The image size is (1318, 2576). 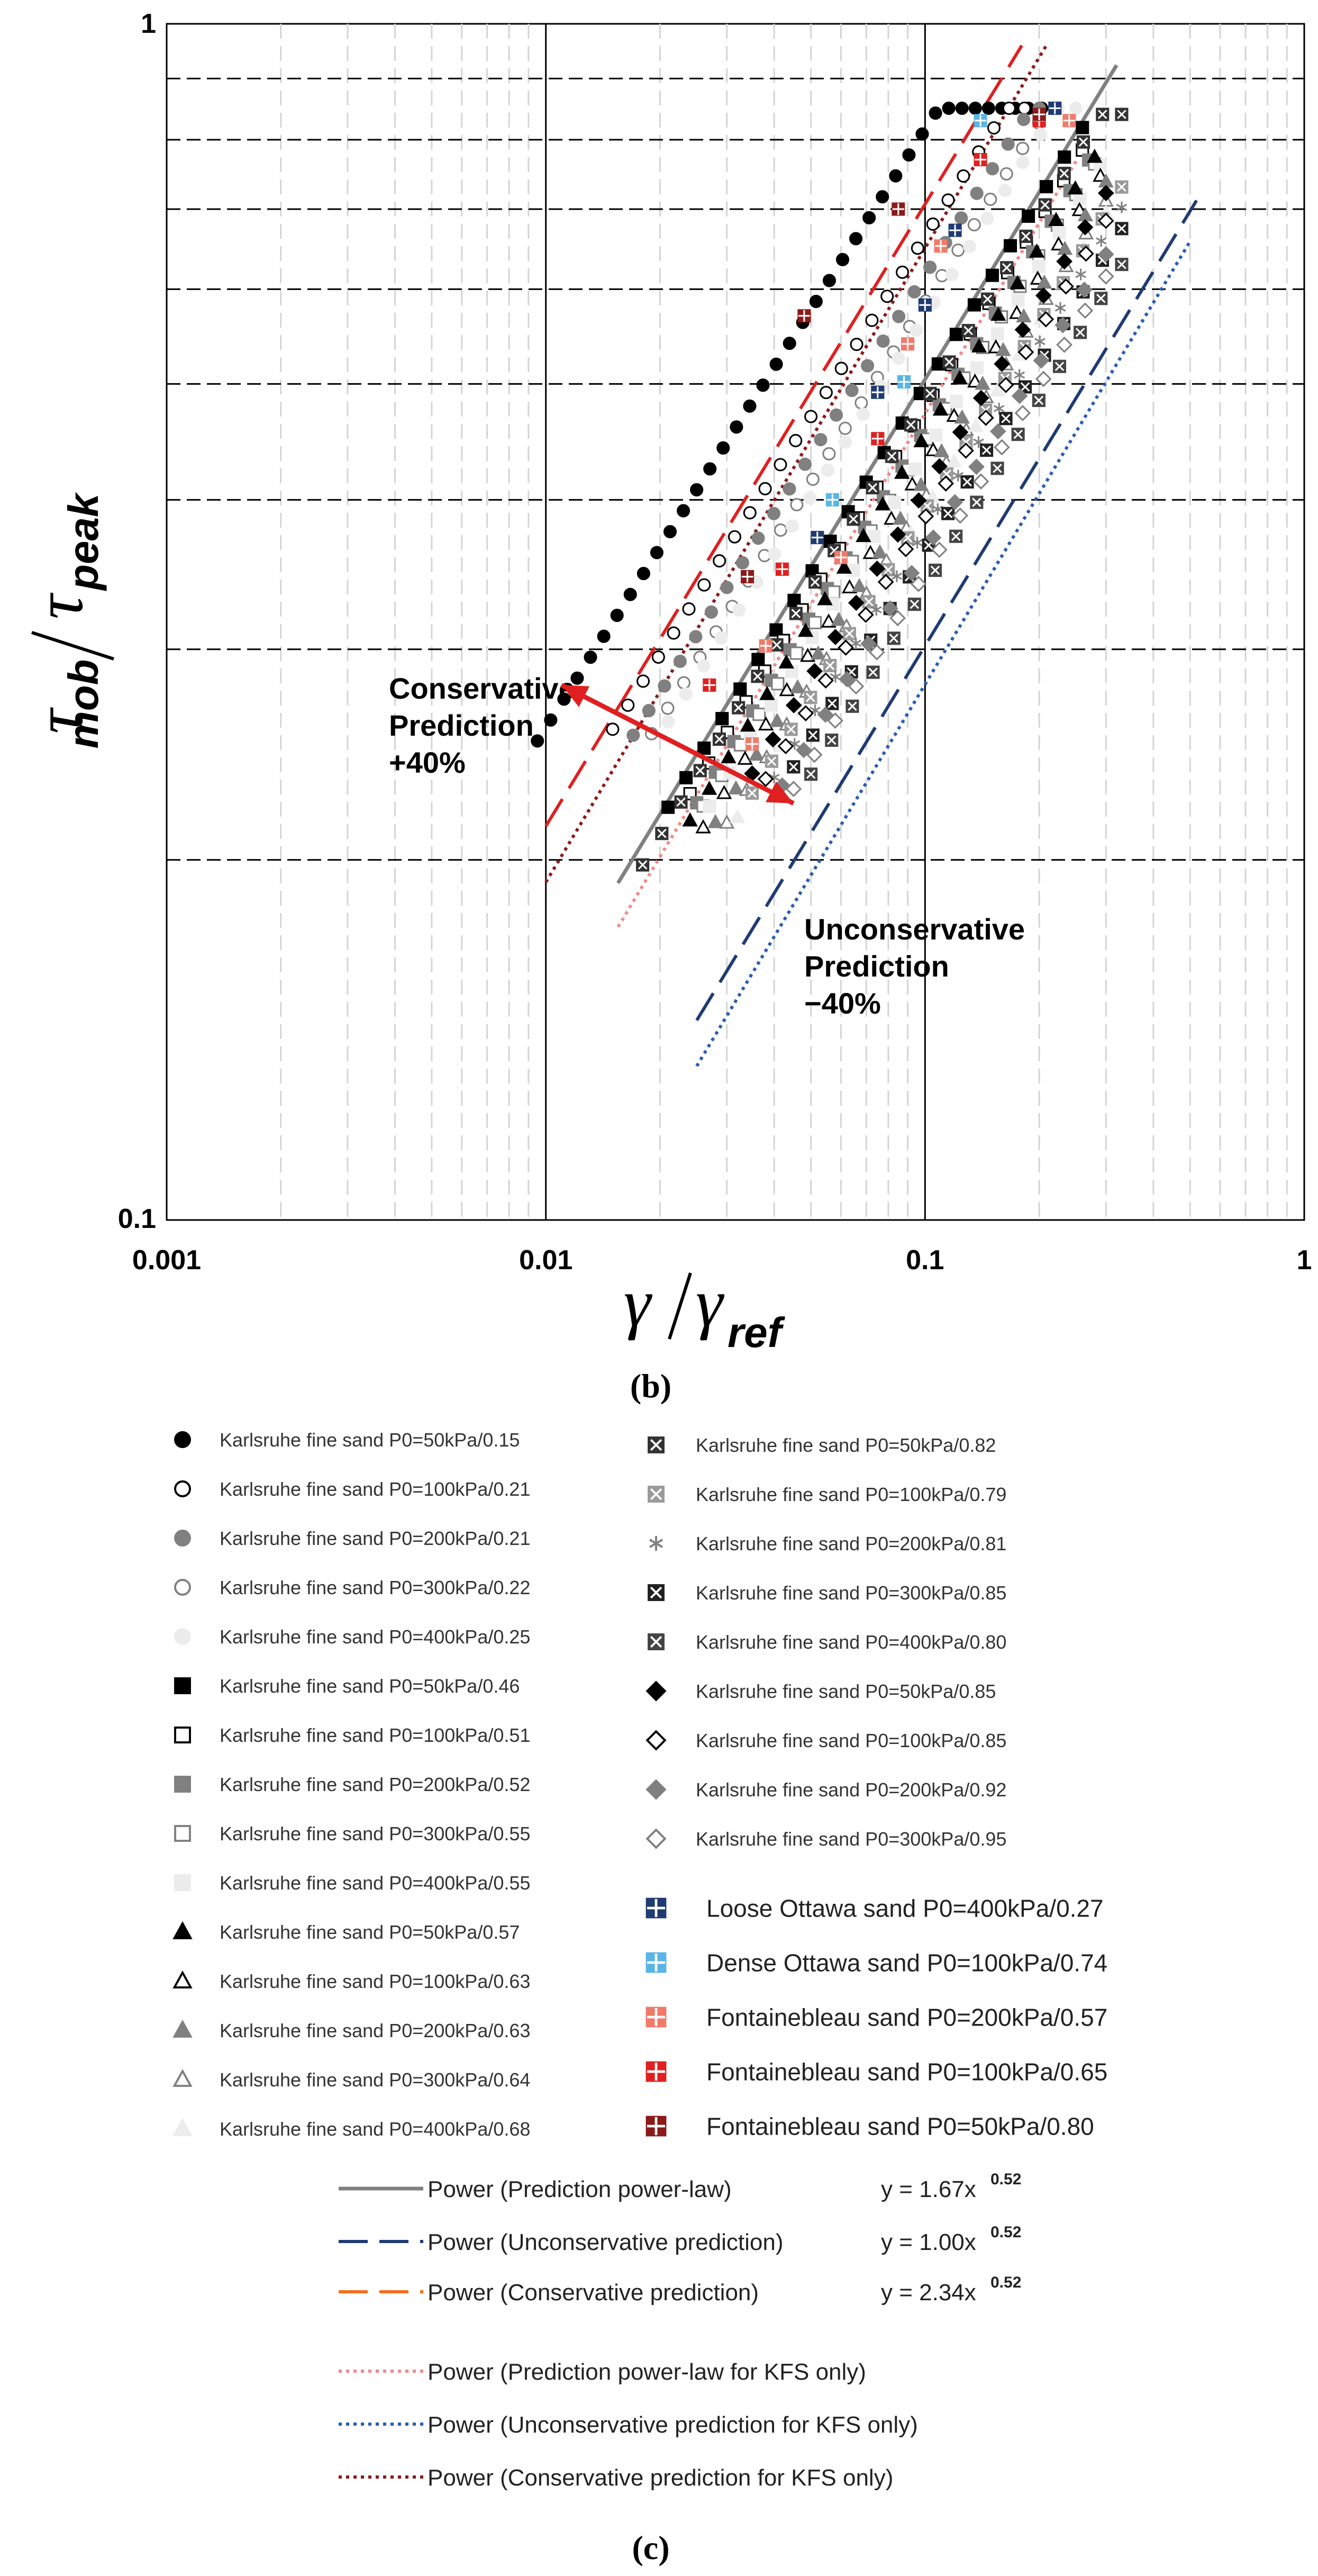 I want to click on series-12-point-0-shape, so click(x=715, y=821).